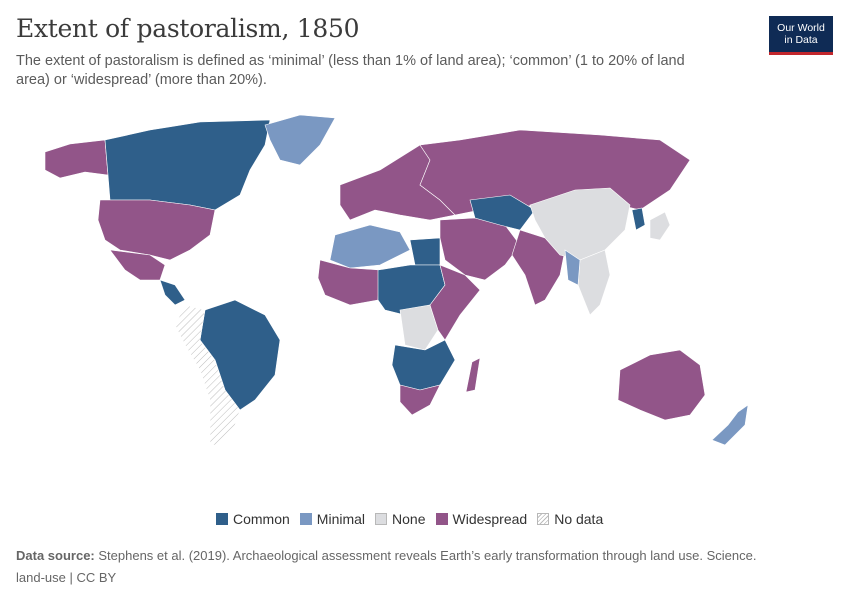  What do you see at coordinates (207, 375) in the screenshot?
I see `region-rest-of-south-america` at bounding box center [207, 375].